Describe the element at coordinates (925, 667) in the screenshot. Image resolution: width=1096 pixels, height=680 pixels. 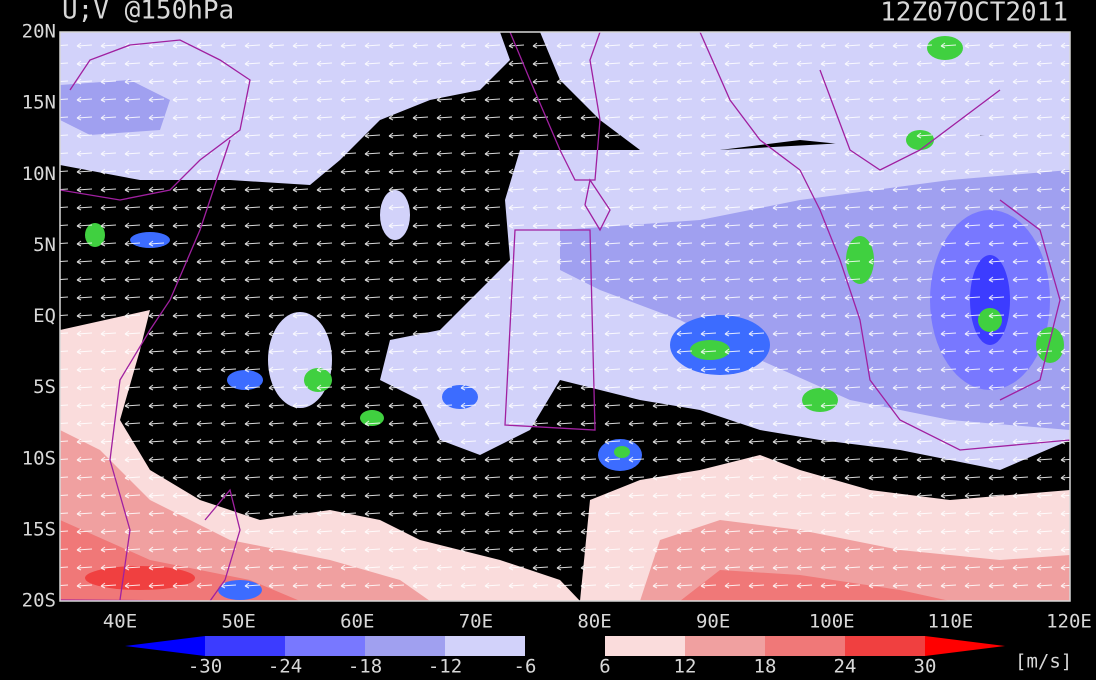
I see `colorbar-label: 30` at that location.